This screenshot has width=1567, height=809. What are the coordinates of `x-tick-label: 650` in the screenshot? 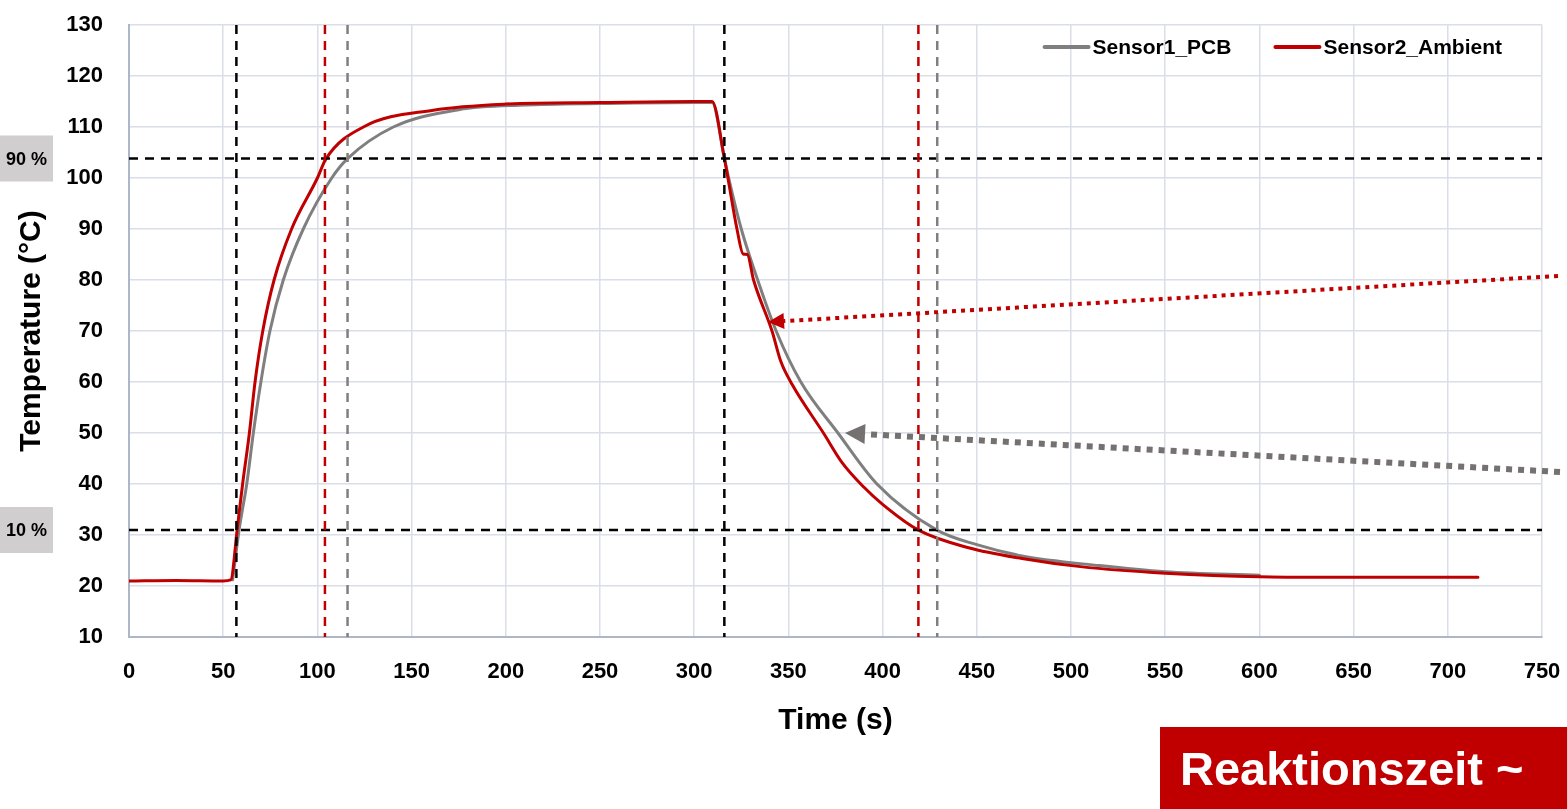 It's located at (1353, 671).